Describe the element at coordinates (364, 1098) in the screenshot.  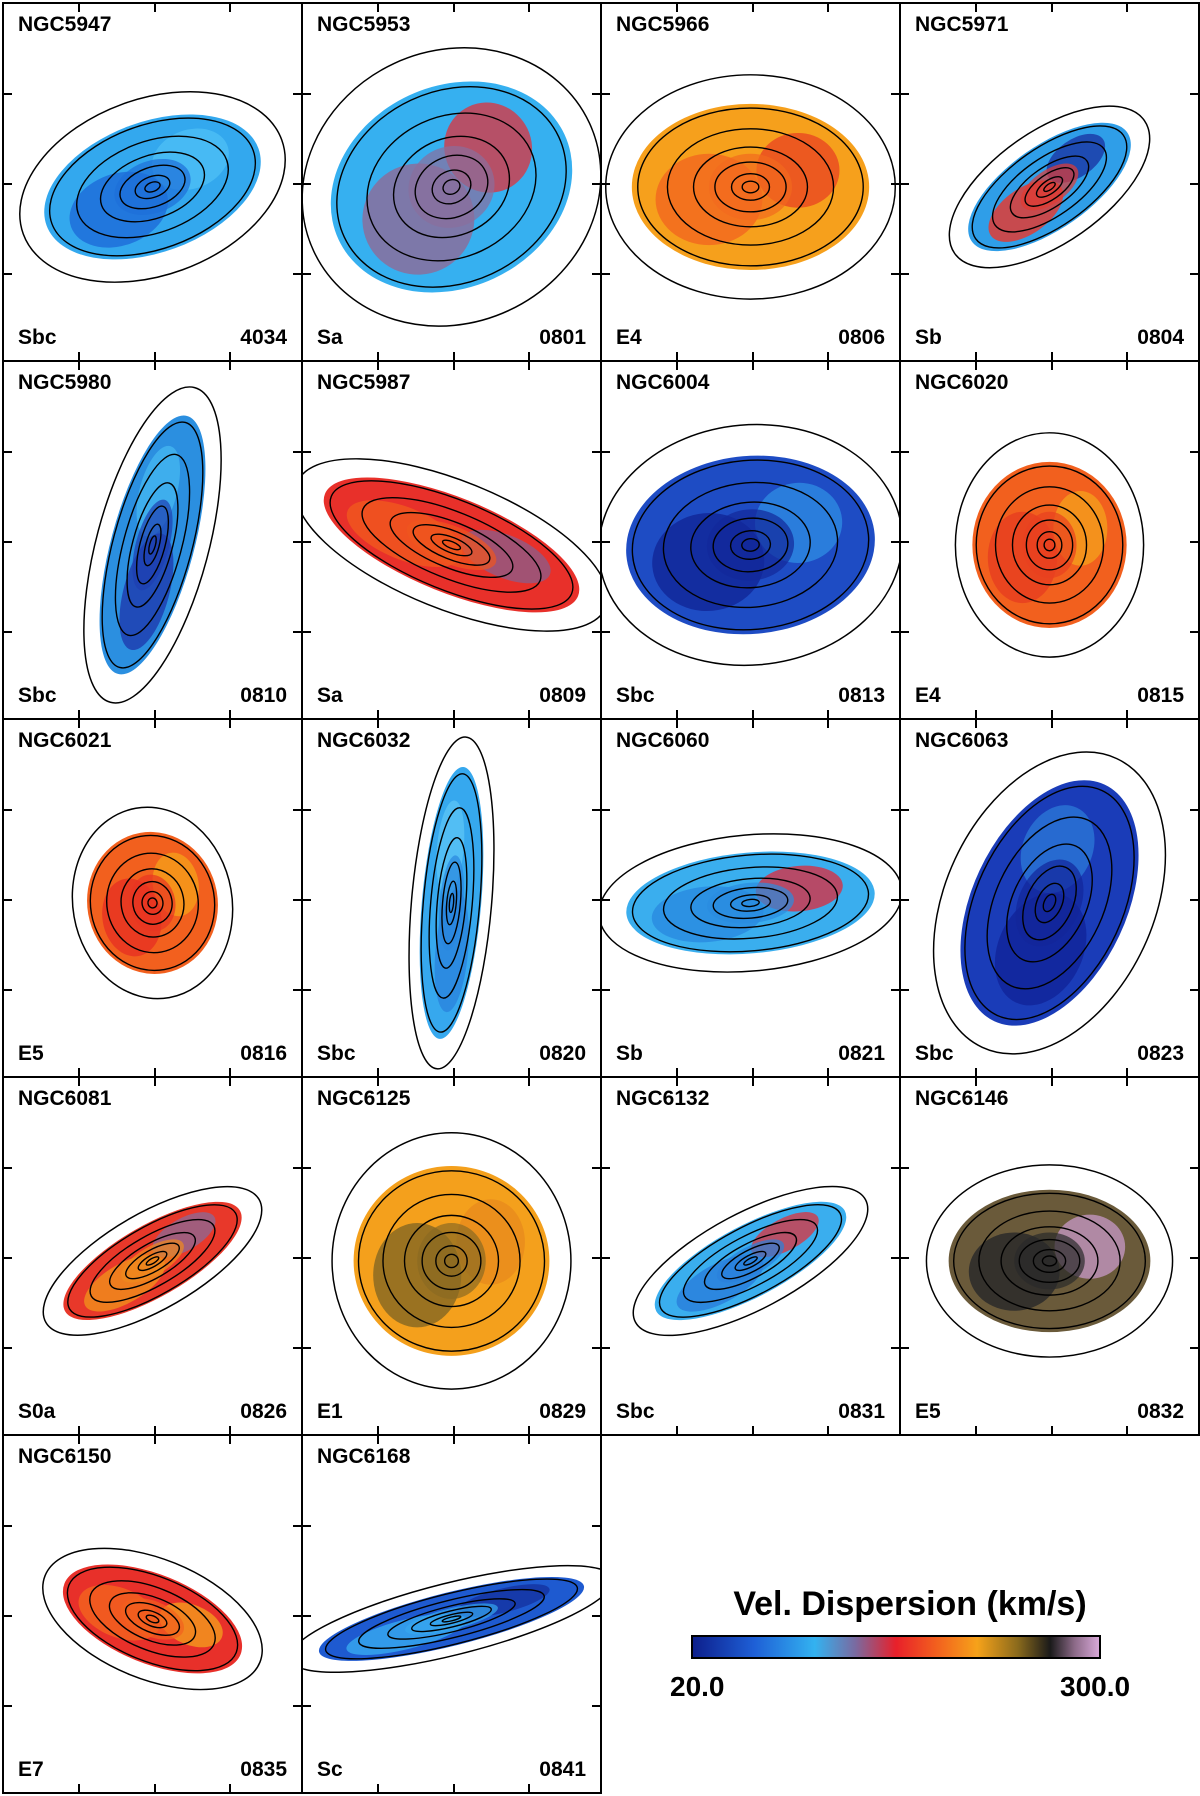
I see `galaxy-name-label: NGC6125` at that location.